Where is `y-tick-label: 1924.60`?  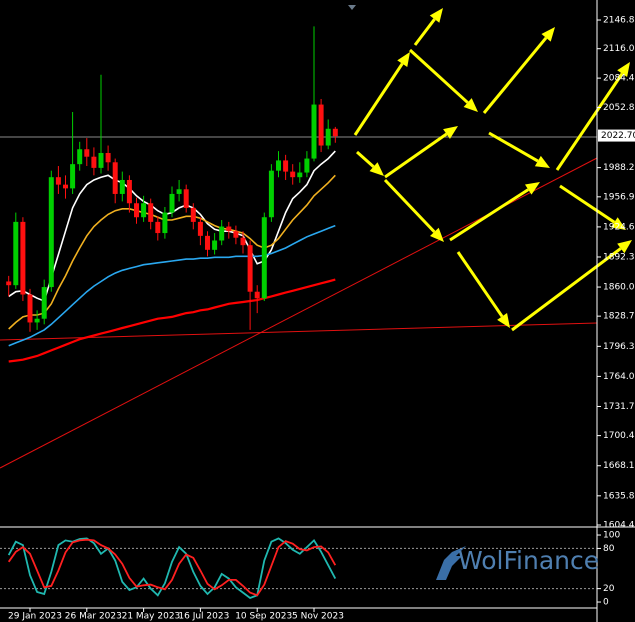 y-tick-label: 1924.60 is located at coordinates (619, 227).